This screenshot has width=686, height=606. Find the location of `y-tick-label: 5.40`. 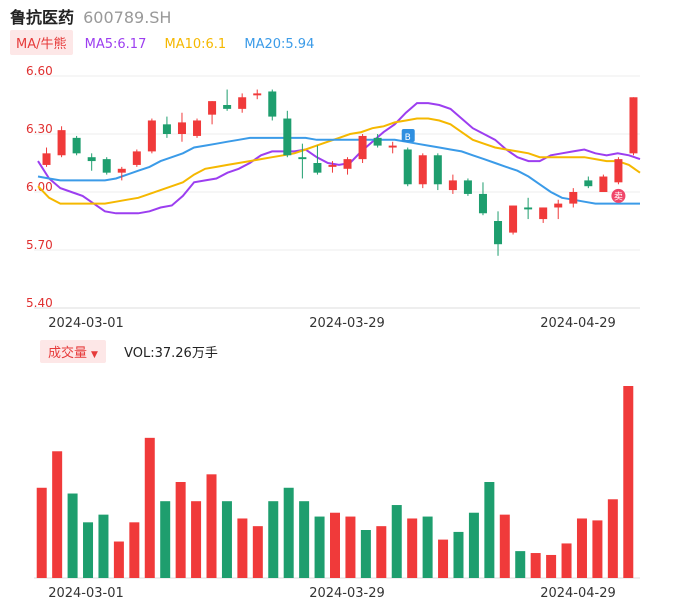

y-tick-label: 5.40 is located at coordinates (39, 303).